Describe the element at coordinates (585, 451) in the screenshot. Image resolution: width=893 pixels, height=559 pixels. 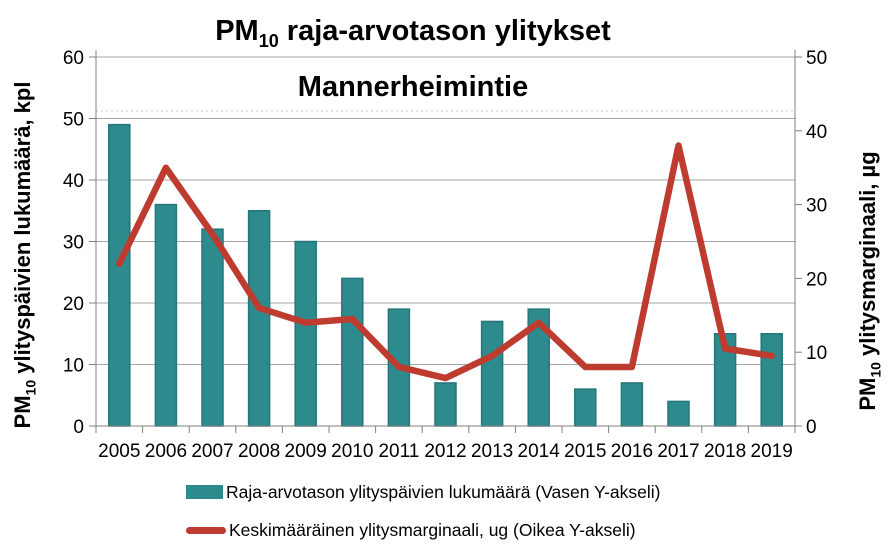
I see `x-axis-tick-label: 2015` at that location.